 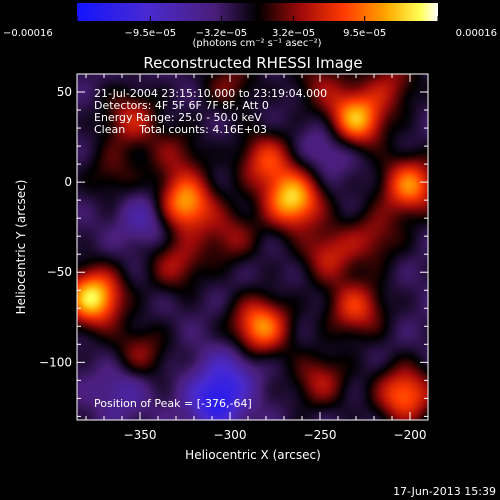 I want to click on y-axis-label: Heliocentric Y (arcsec), so click(x=21, y=247).